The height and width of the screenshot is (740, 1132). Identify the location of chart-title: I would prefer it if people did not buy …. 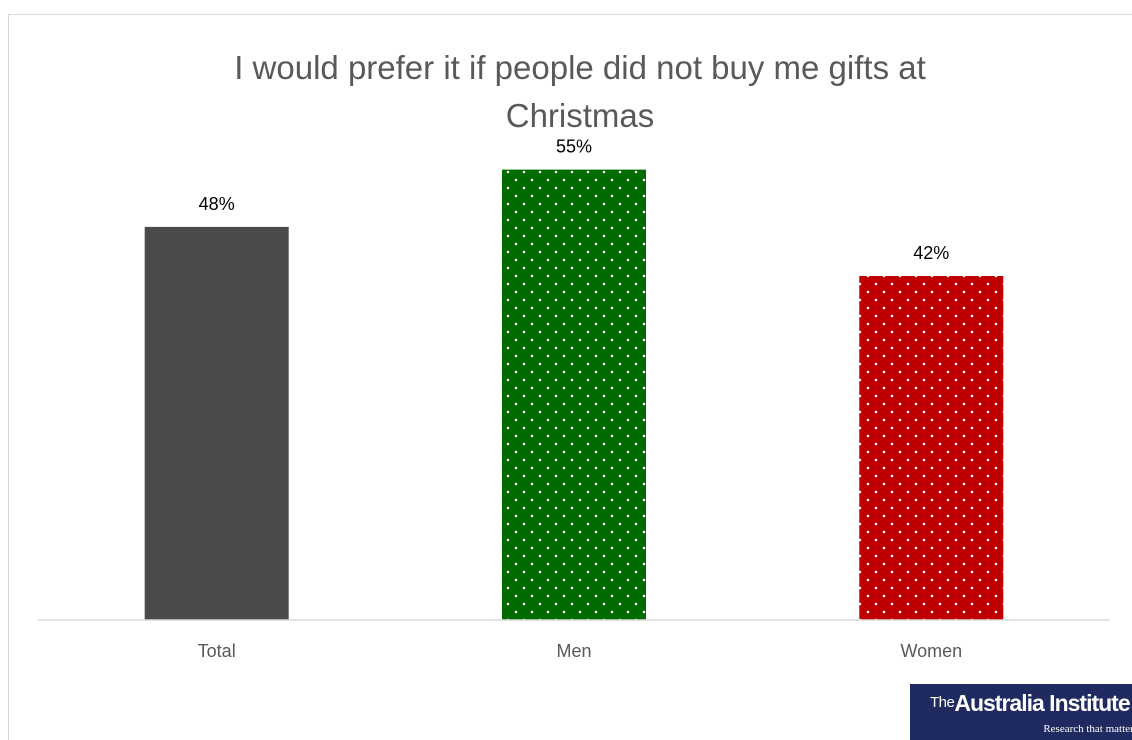
(566, 92).